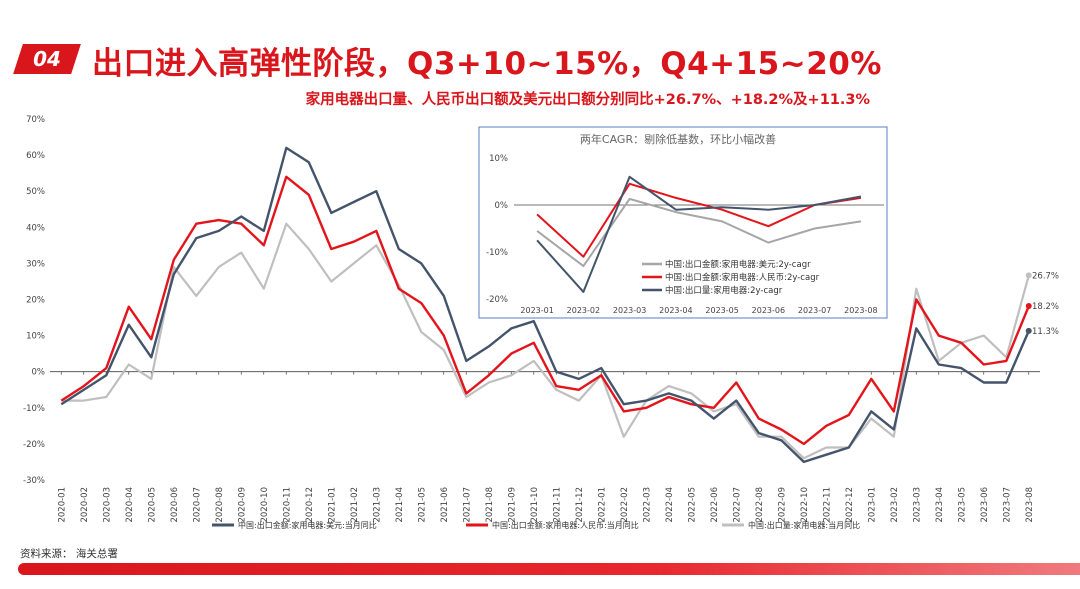  What do you see at coordinates (557, 505) in the screenshot?
I see `x-tick-label: 2021-11` at bounding box center [557, 505].